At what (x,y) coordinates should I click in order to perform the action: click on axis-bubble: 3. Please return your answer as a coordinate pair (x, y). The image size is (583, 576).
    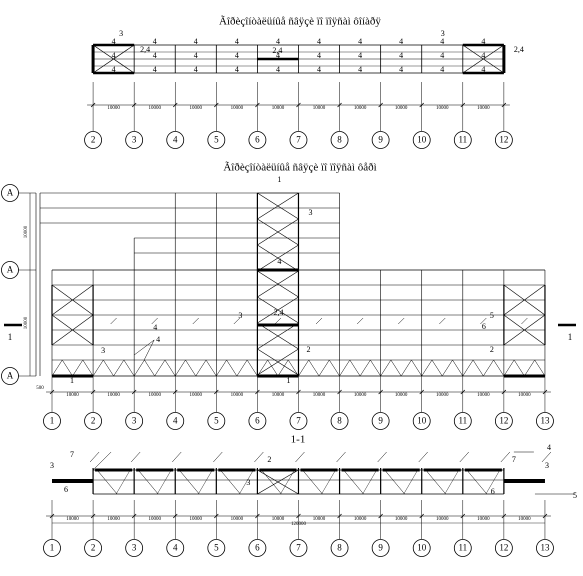
    Looking at the image, I should click on (134, 140).